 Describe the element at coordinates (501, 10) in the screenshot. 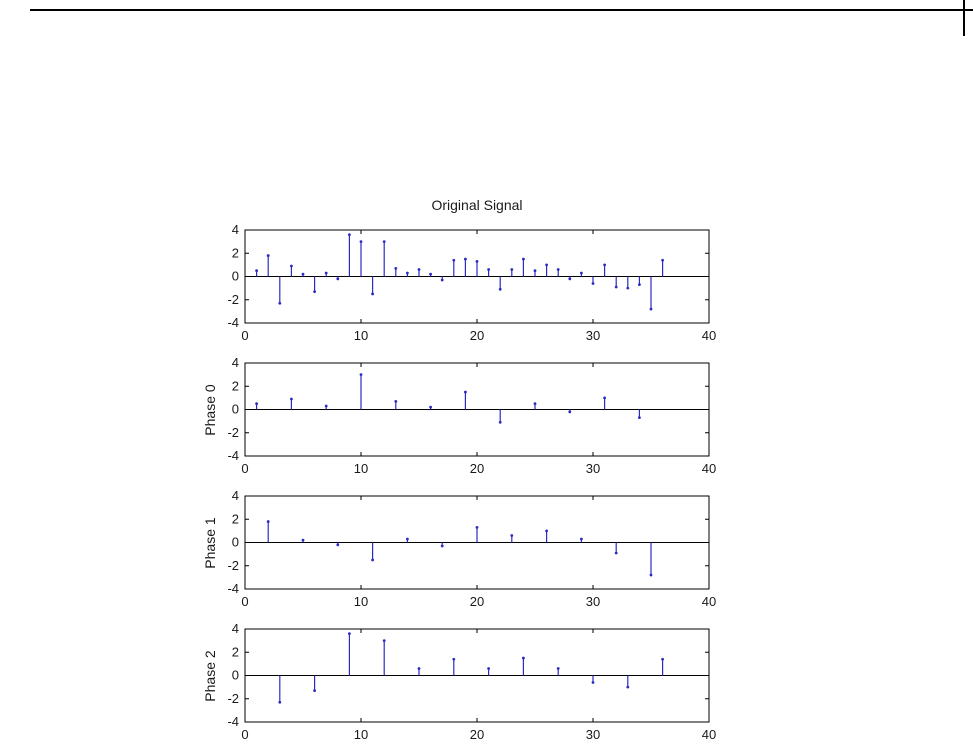

I see `page-top-border` at that location.